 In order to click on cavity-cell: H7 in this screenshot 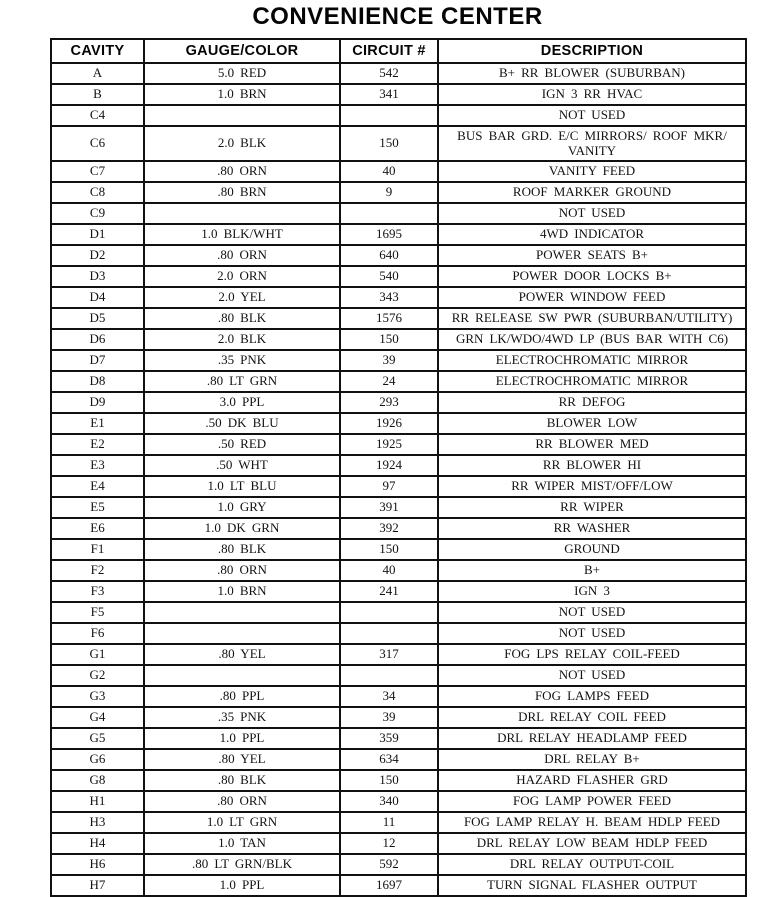, I will do `click(97, 885)`.